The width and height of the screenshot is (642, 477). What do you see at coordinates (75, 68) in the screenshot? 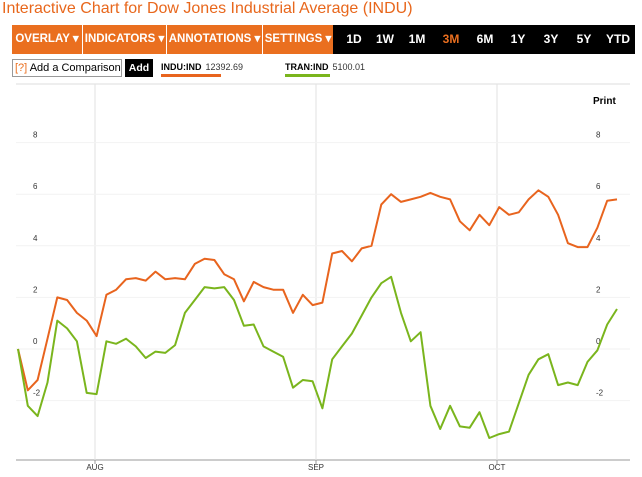
I see `add-comparison-label: Add a Comparison` at bounding box center [75, 68].